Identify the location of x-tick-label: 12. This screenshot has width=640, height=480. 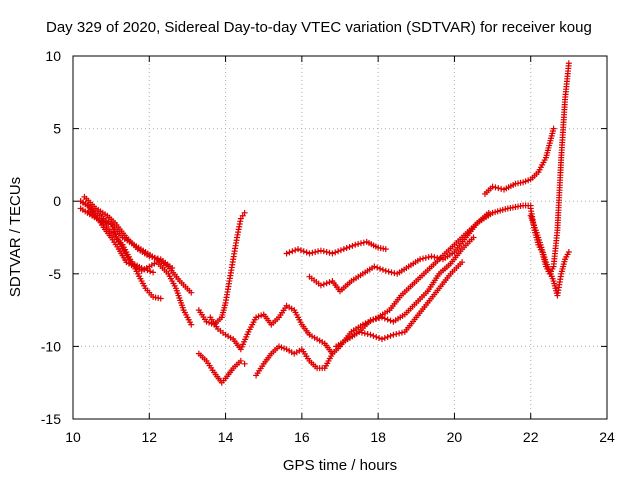
(149, 437).